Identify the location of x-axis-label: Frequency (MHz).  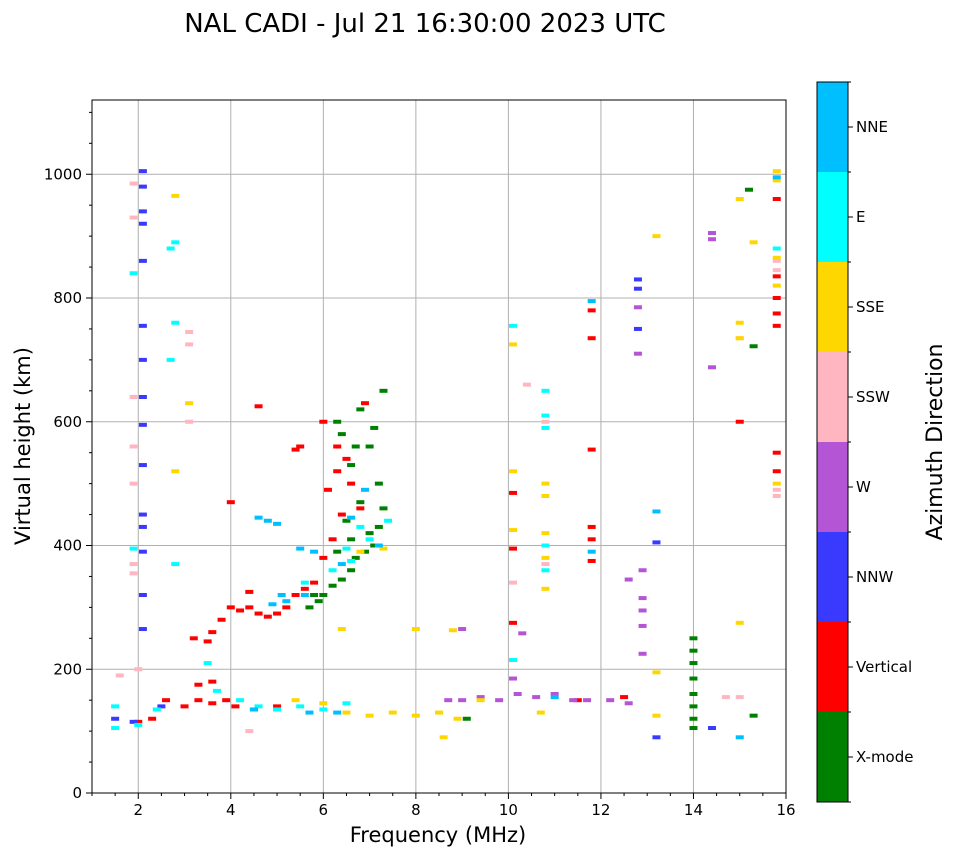
(438, 835).